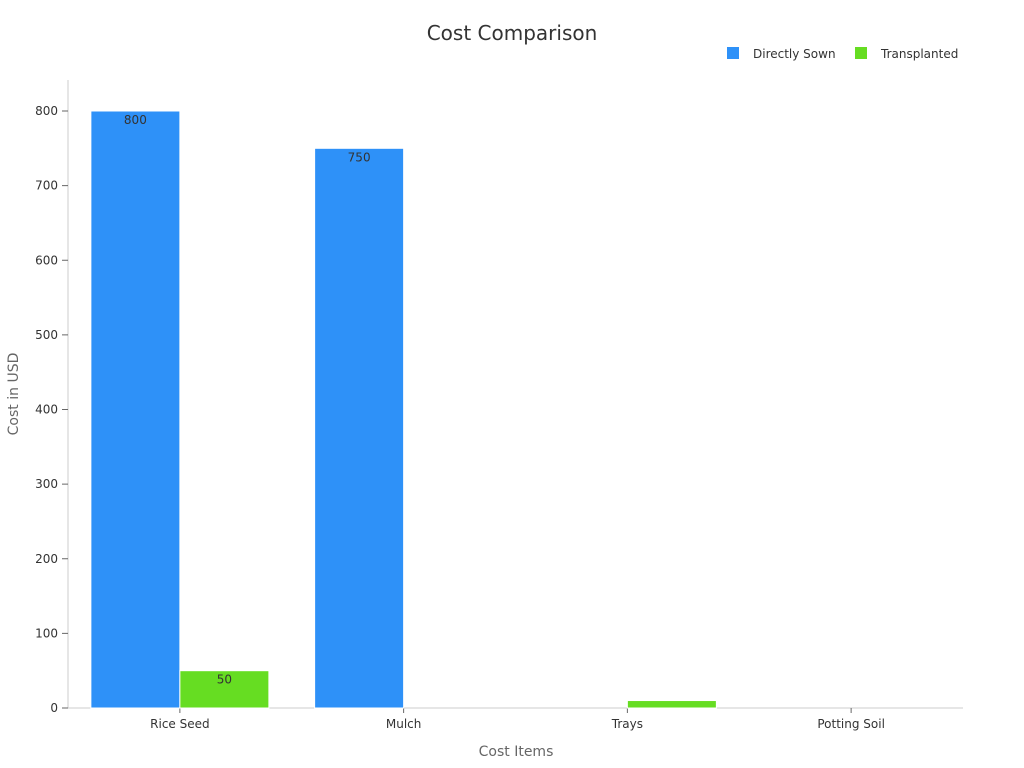 Image resolution: width=1024 pixels, height=768 pixels. I want to click on bar-directly-sown-rice-seed, so click(135, 409).